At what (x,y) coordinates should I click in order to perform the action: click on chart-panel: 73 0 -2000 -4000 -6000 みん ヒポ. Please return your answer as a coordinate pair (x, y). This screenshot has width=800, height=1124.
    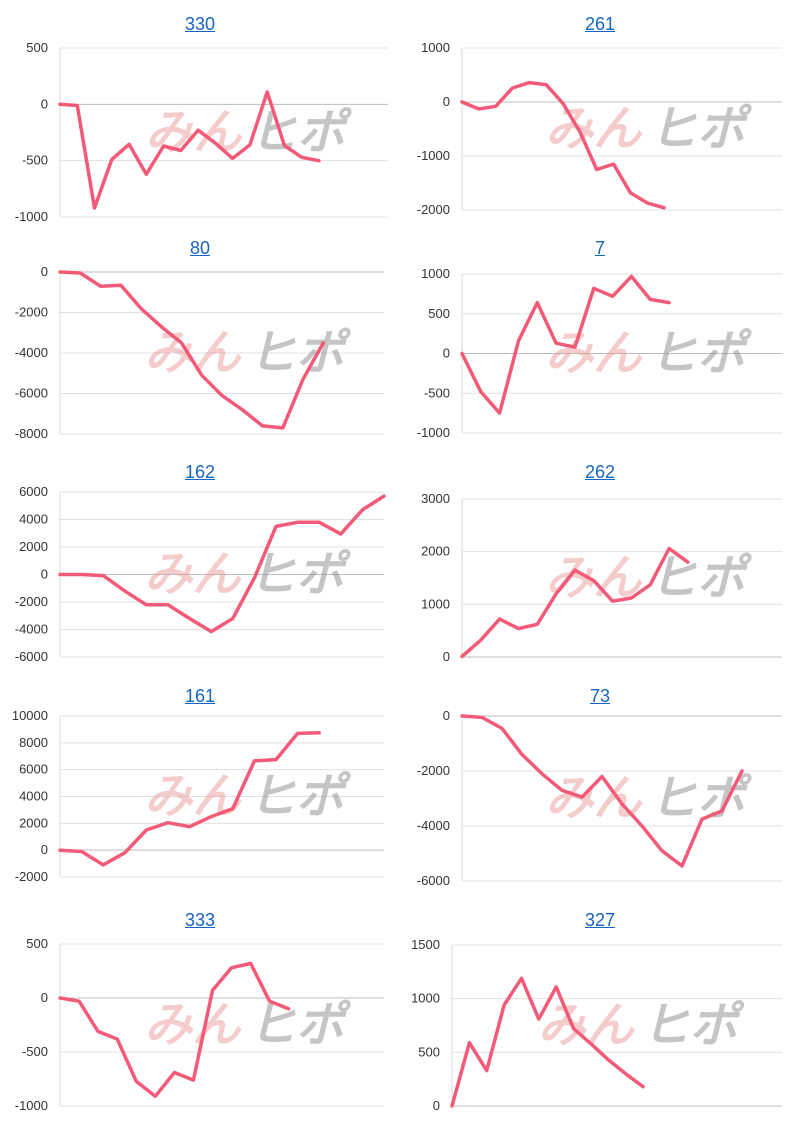
    Looking at the image, I should click on (600, 784).